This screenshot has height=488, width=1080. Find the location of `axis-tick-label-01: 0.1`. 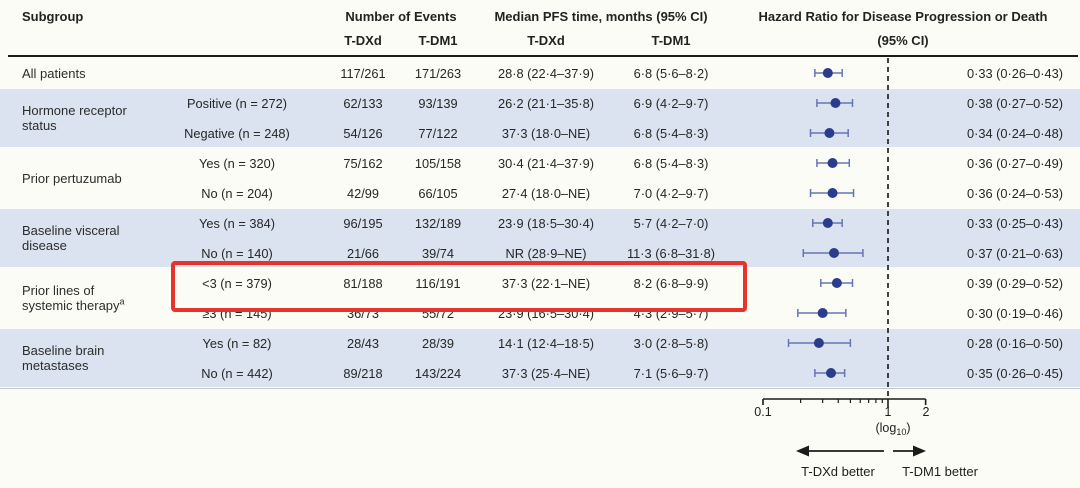

axis-tick-label-01: 0.1 is located at coordinates (763, 412).